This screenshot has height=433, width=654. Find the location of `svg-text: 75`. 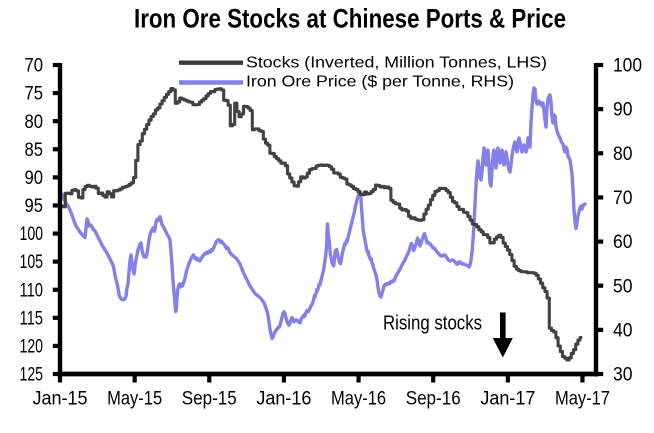

svg-text: 75 is located at coordinates (34, 94).